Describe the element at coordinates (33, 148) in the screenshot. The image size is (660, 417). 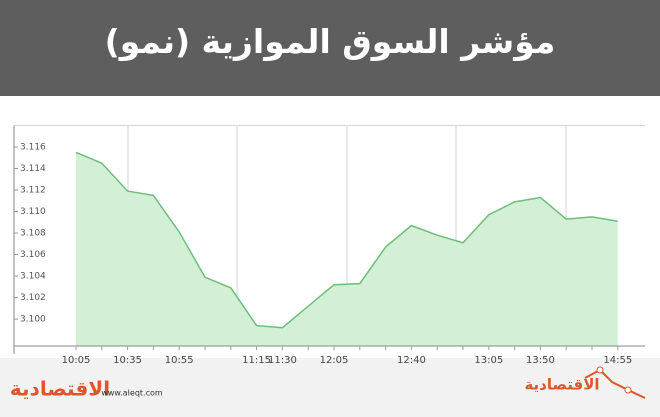
I see `y-tick-label: 3.116` at that location.